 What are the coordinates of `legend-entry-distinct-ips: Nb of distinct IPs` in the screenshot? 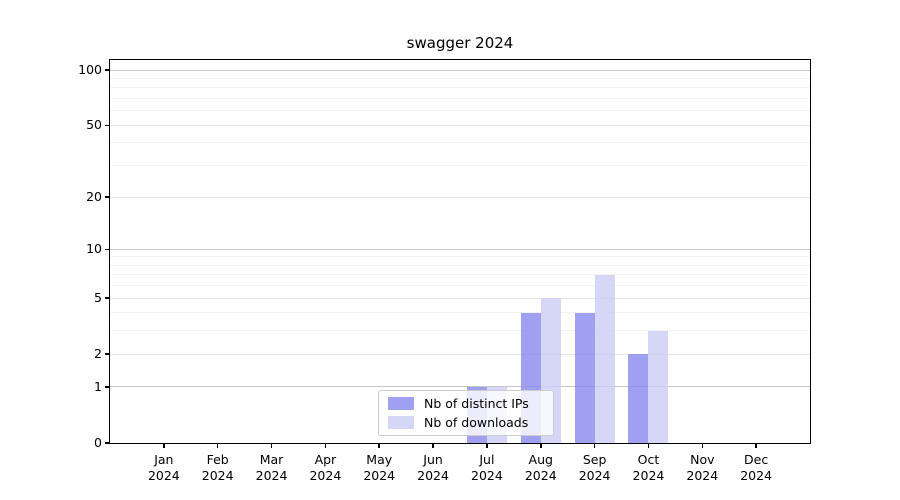 It's located at (466, 403).